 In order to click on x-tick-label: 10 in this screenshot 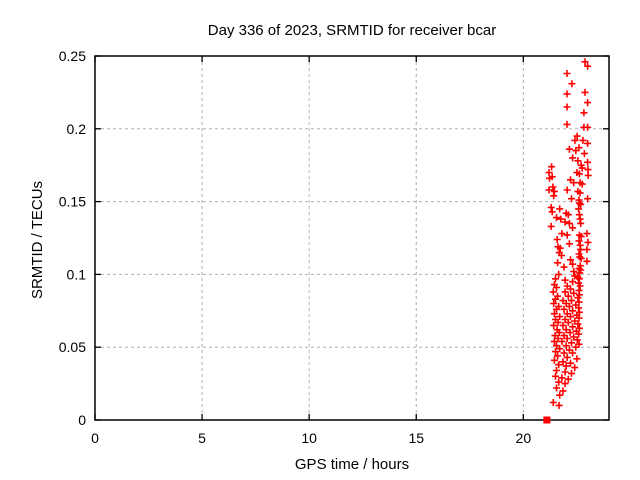, I will do `click(309, 438)`.